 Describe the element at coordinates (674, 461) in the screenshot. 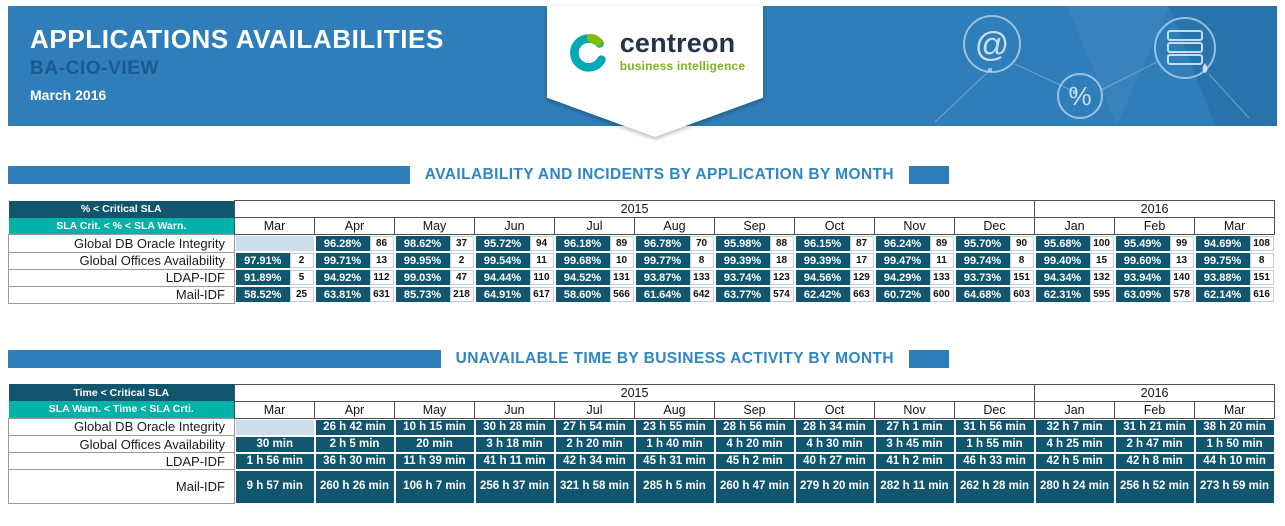

I see `unavailable-time-value: 45 h 31 min` at that location.